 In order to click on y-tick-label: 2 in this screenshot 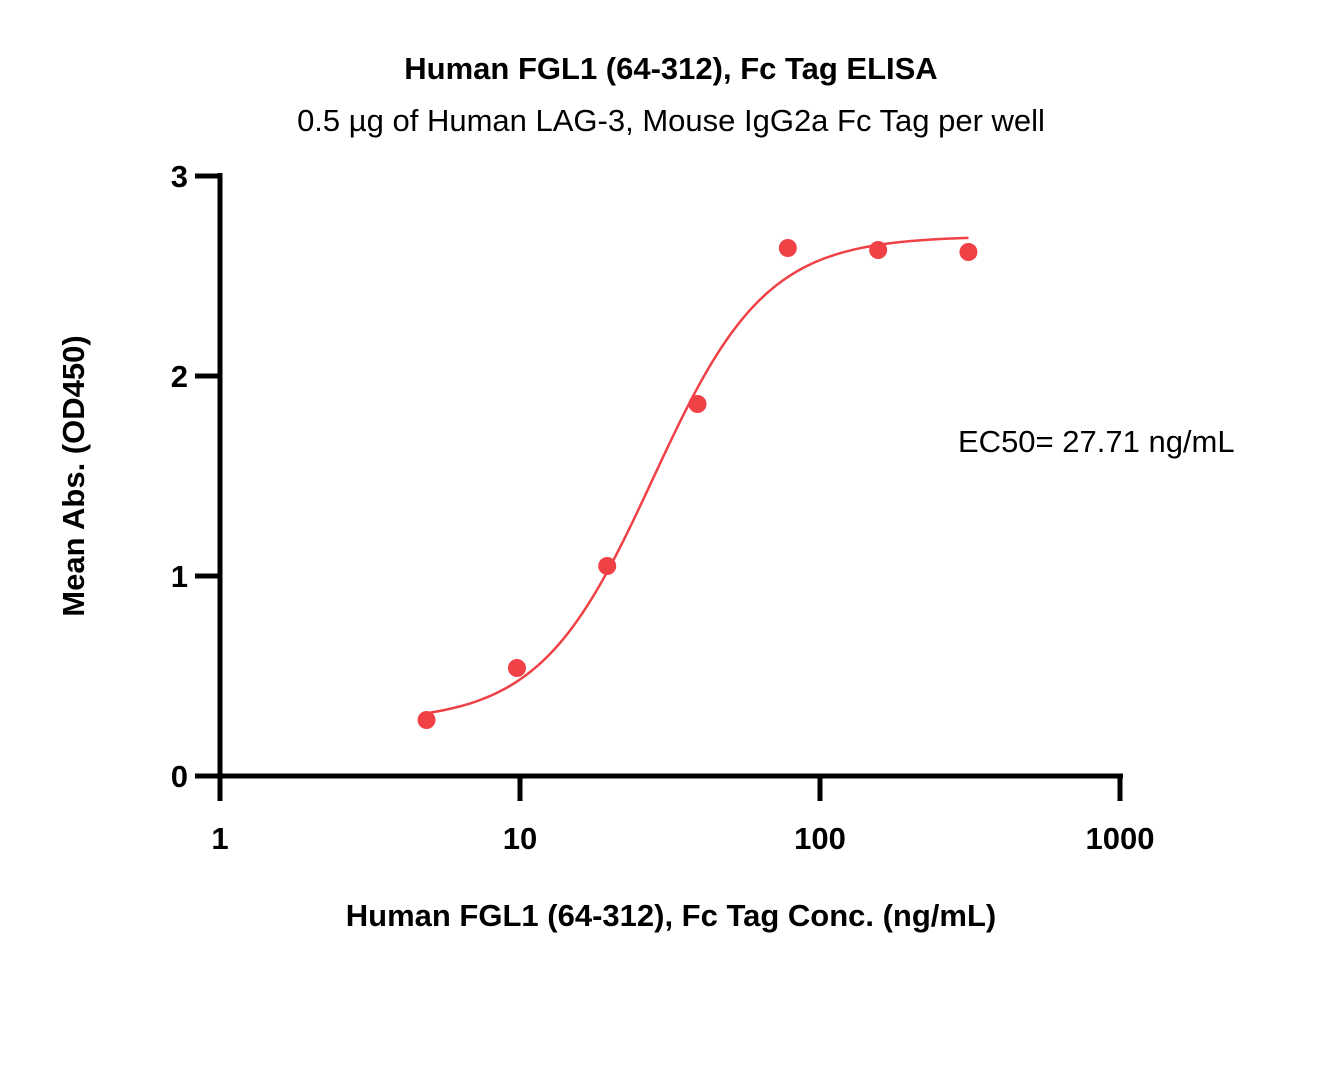, I will do `click(179, 376)`.